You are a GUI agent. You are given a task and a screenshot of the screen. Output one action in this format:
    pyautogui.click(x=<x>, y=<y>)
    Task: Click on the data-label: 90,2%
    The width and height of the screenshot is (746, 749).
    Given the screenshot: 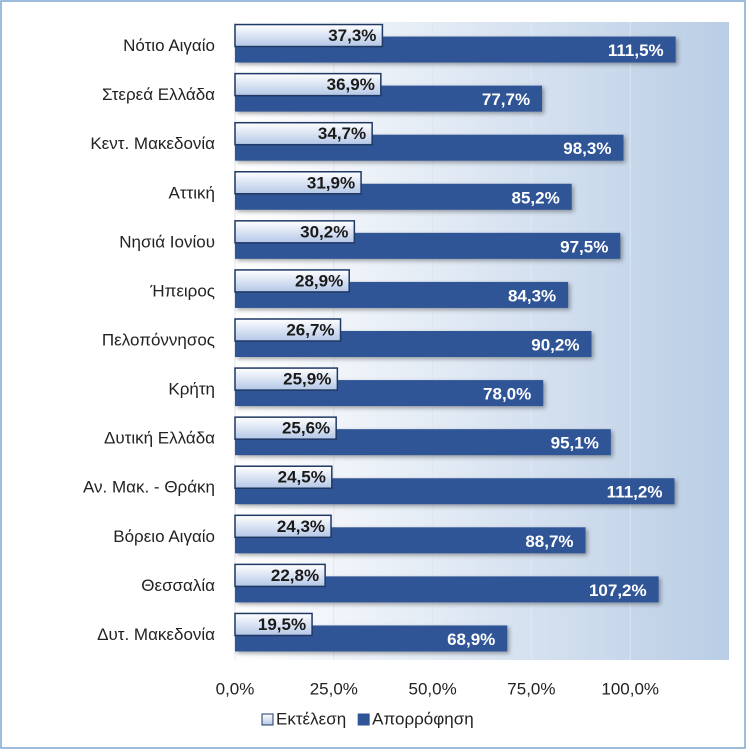 What is the action you would take?
    pyautogui.click(x=555, y=344)
    